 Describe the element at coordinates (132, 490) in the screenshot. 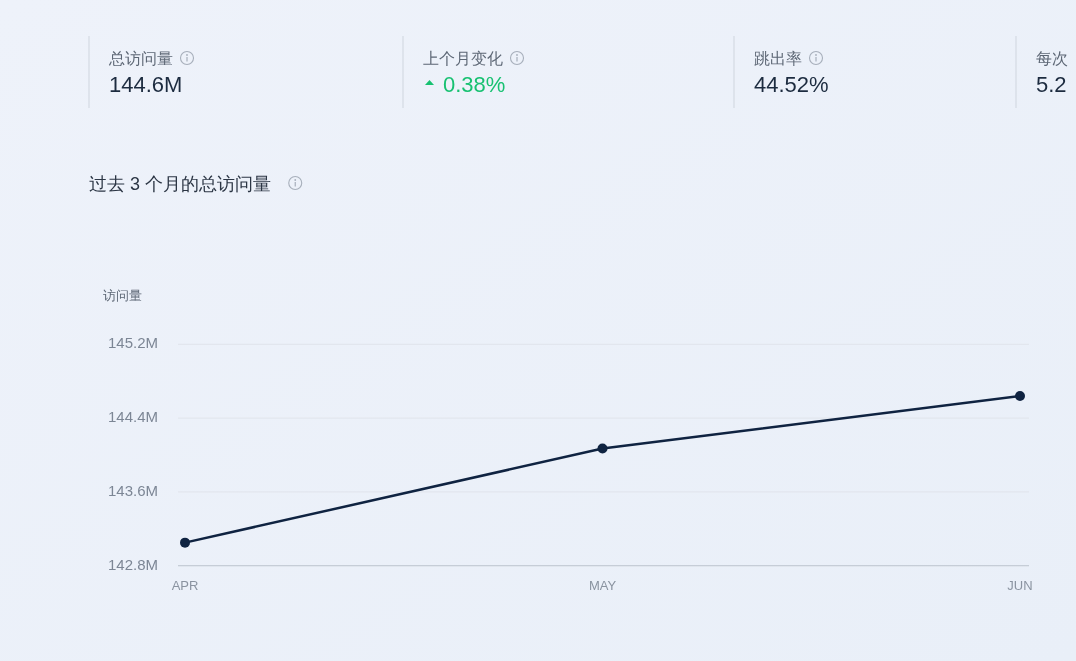

I see `y-tick-label: 143.6M` at that location.